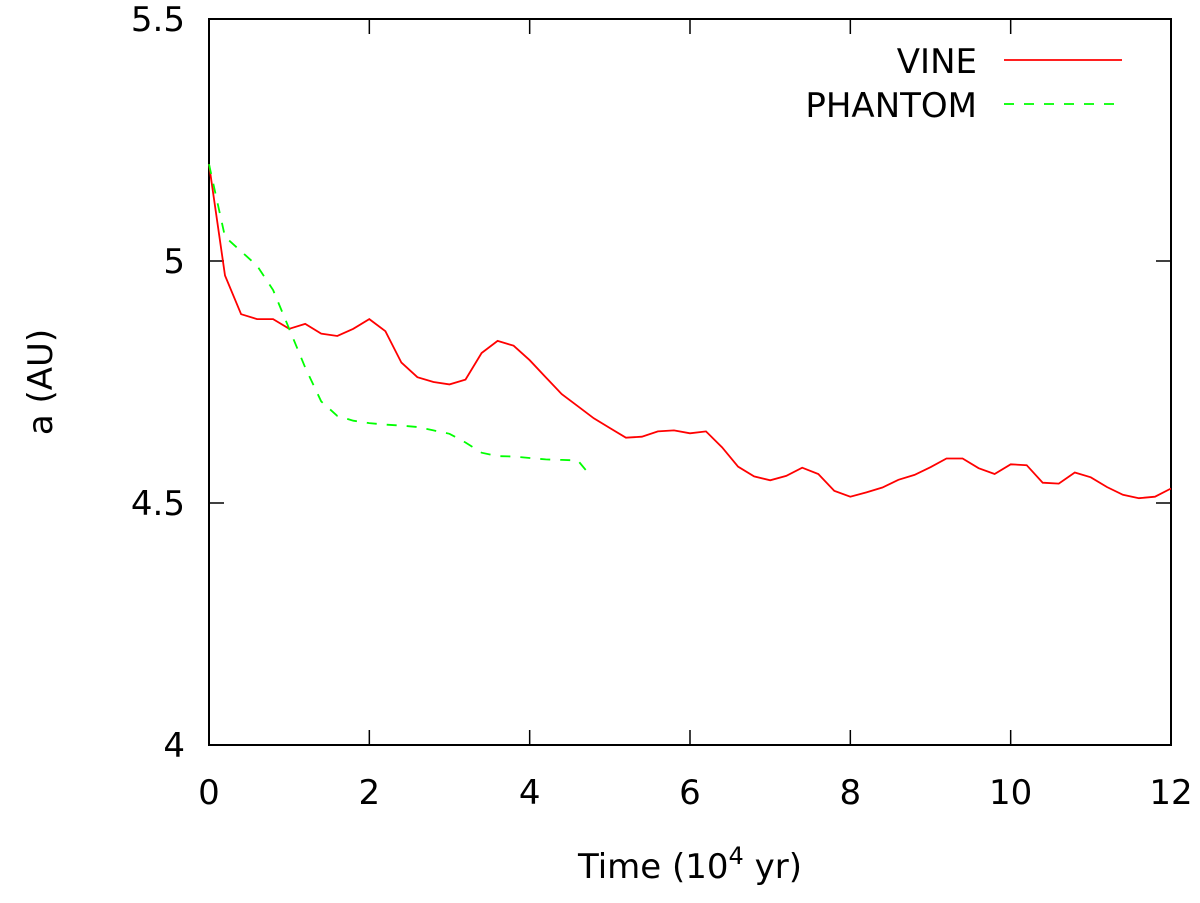  What do you see at coordinates (1010, 793) in the screenshot?
I see `x-tick-label: 10` at bounding box center [1010, 793].